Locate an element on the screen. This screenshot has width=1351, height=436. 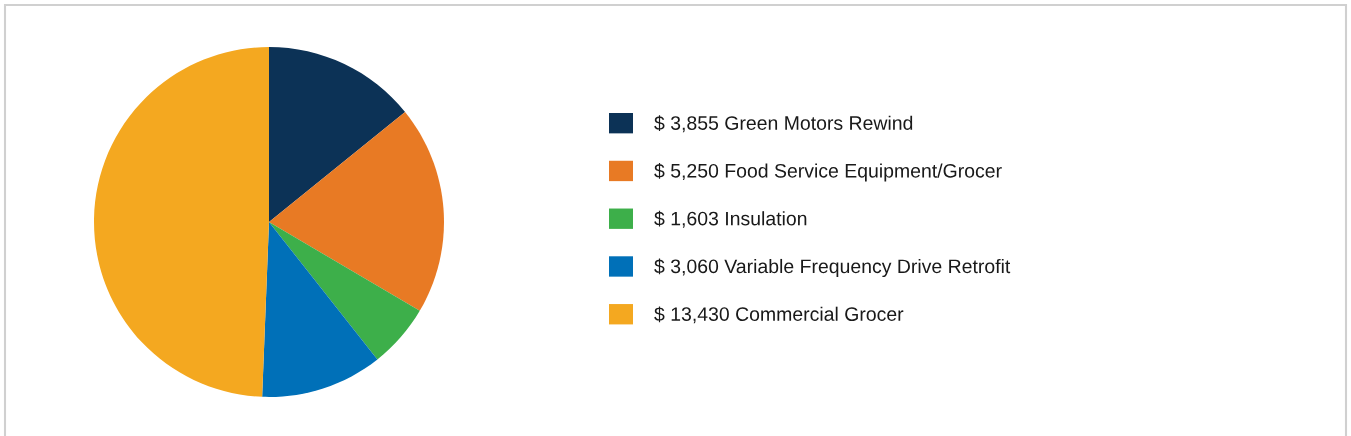
legend-label: $ 3,060 Variable Frequency Drive Retrofit is located at coordinates (832, 268).